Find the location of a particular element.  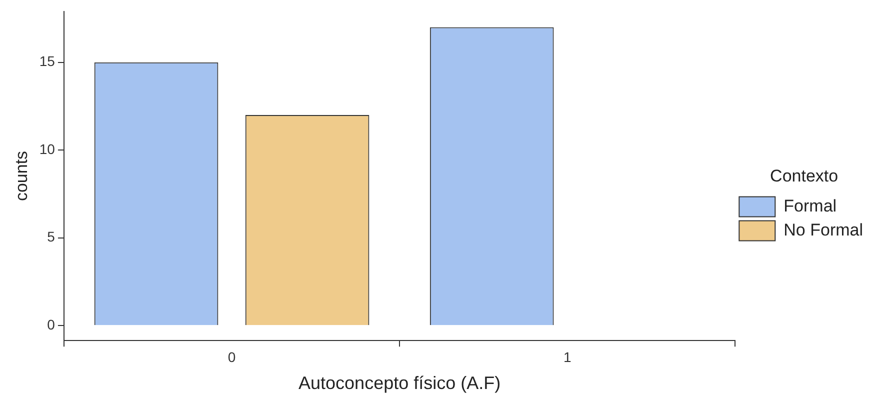

legend-label: Formal is located at coordinates (810, 206).